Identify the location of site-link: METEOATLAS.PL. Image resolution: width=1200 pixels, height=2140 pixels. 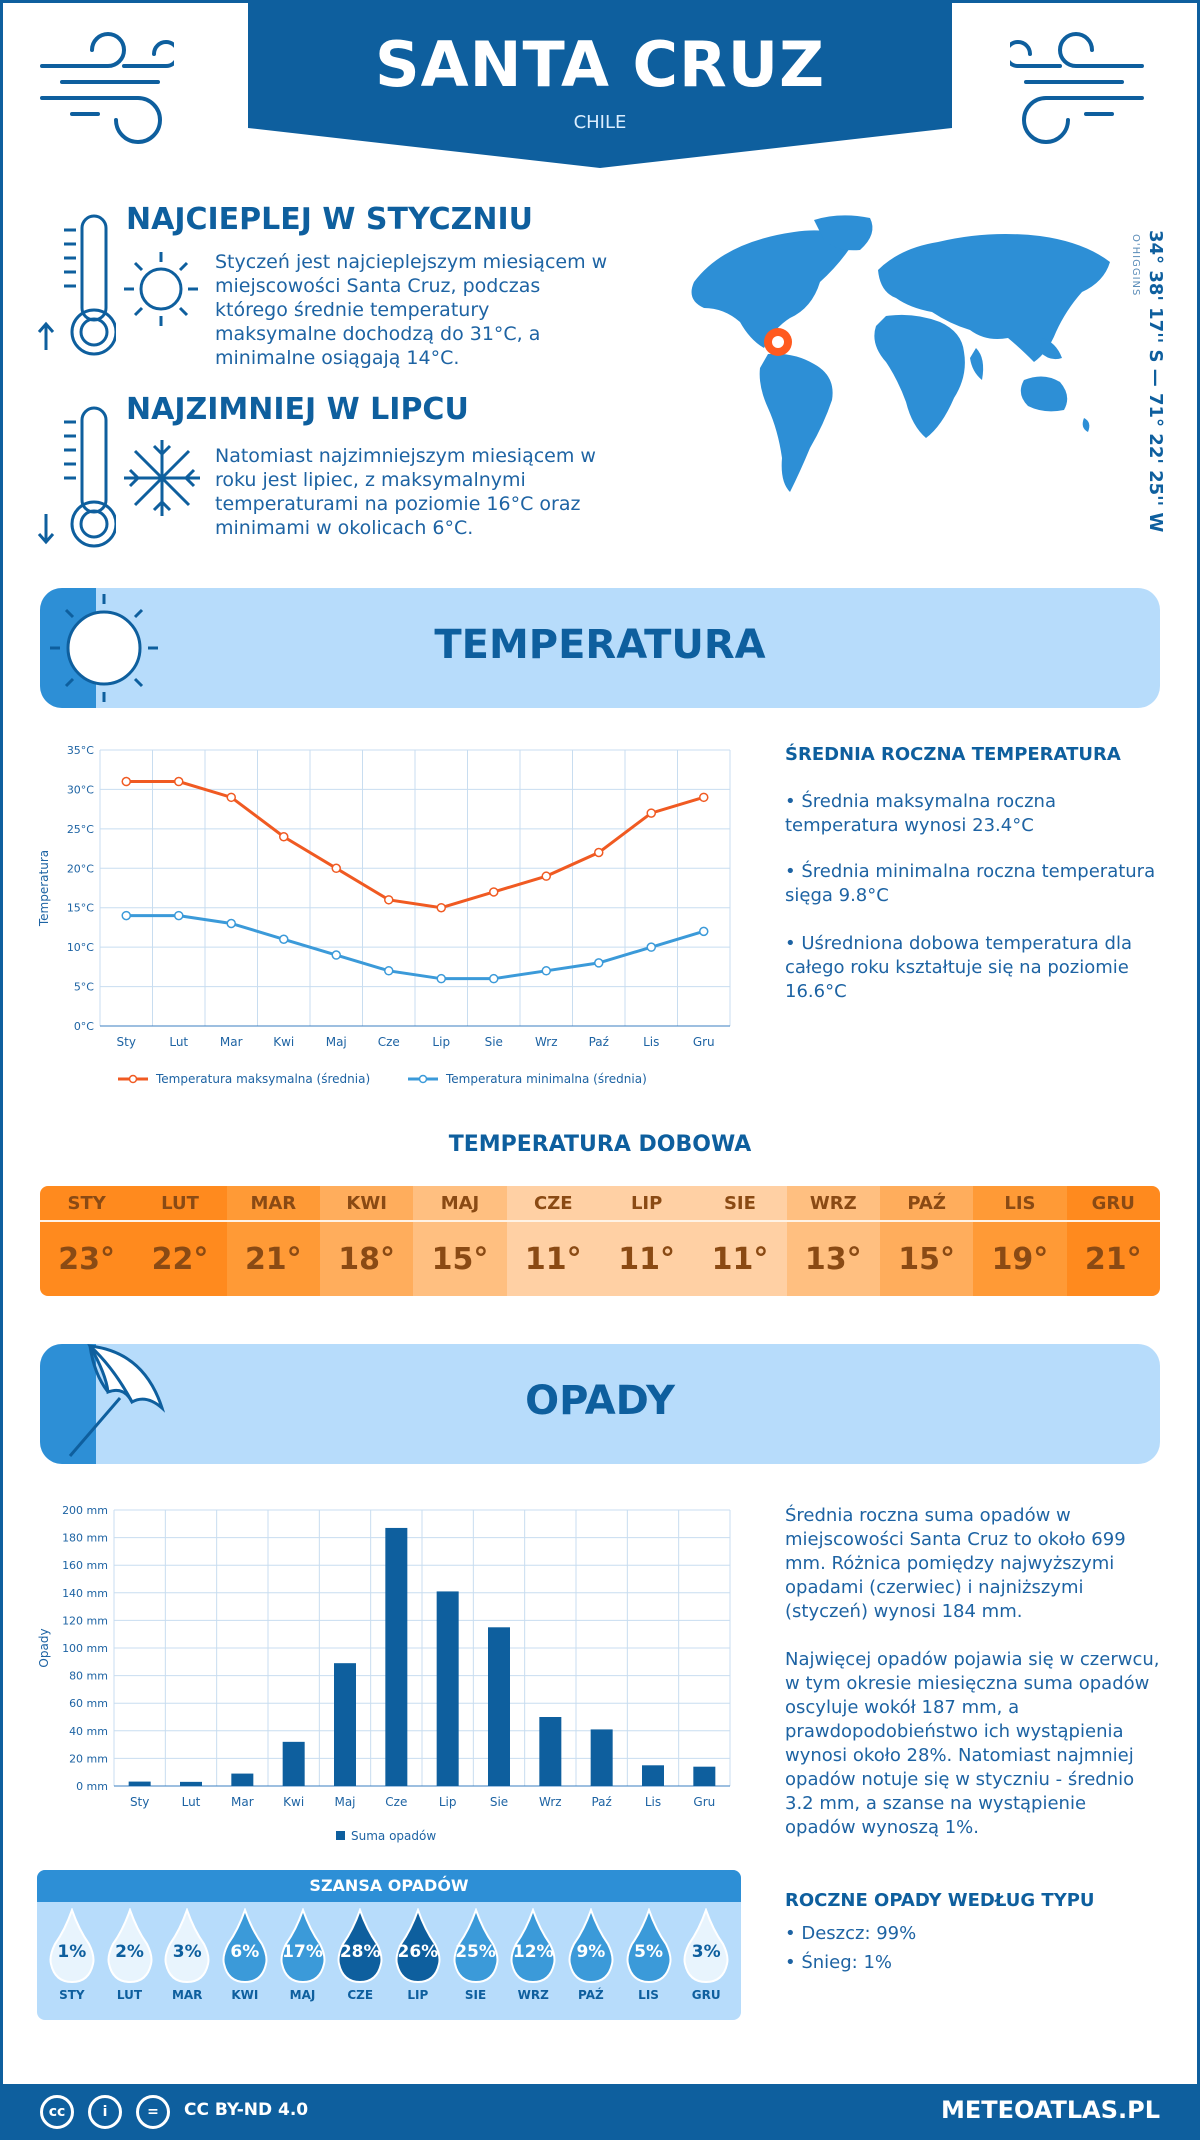
(1050, 2110).